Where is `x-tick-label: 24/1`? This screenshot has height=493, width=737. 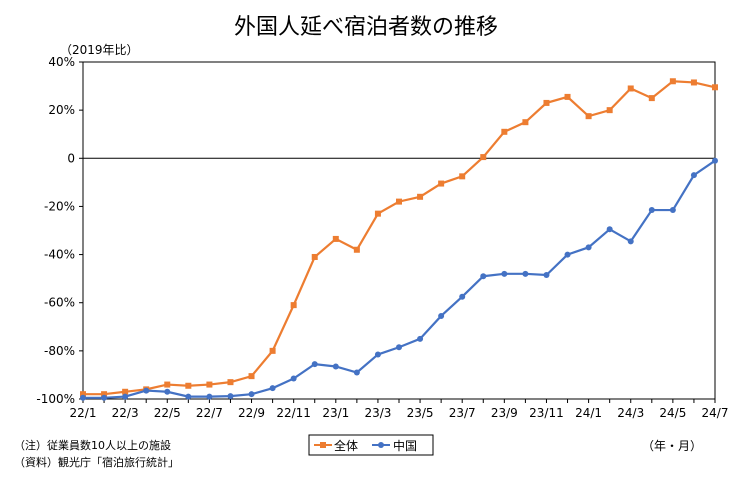
x-tick-label: 24/1 is located at coordinates (588, 413).